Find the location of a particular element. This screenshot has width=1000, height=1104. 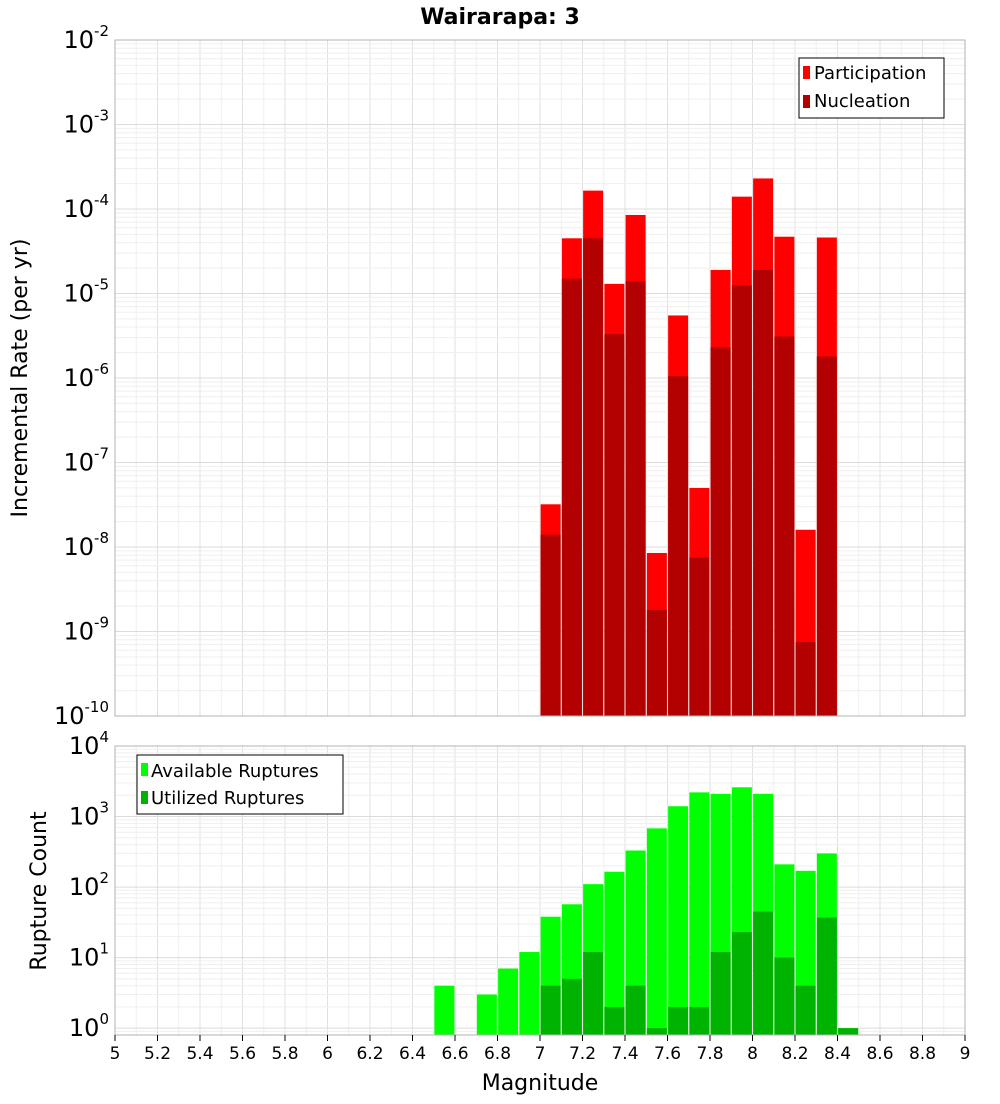

x-tick-label: 8.6 is located at coordinates (879, 1054).